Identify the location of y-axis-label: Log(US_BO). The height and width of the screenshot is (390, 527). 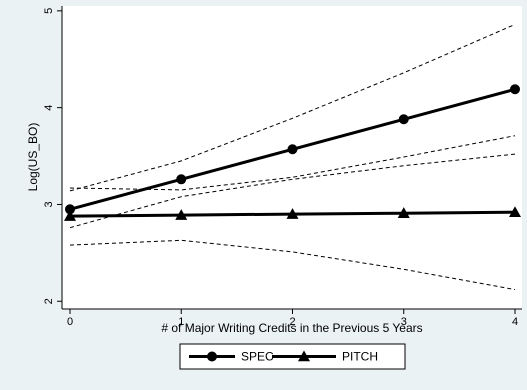
(33, 157).